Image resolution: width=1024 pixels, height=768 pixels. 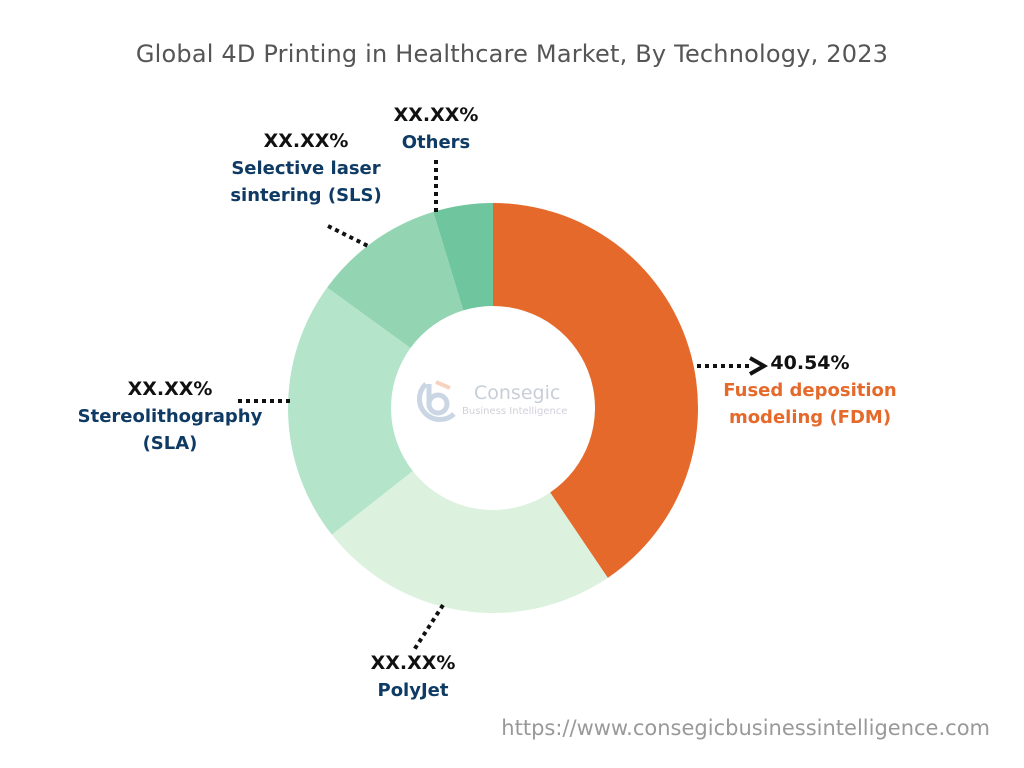 What do you see at coordinates (810, 363) in the screenshot?
I see `label-value: 40.54%` at bounding box center [810, 363].